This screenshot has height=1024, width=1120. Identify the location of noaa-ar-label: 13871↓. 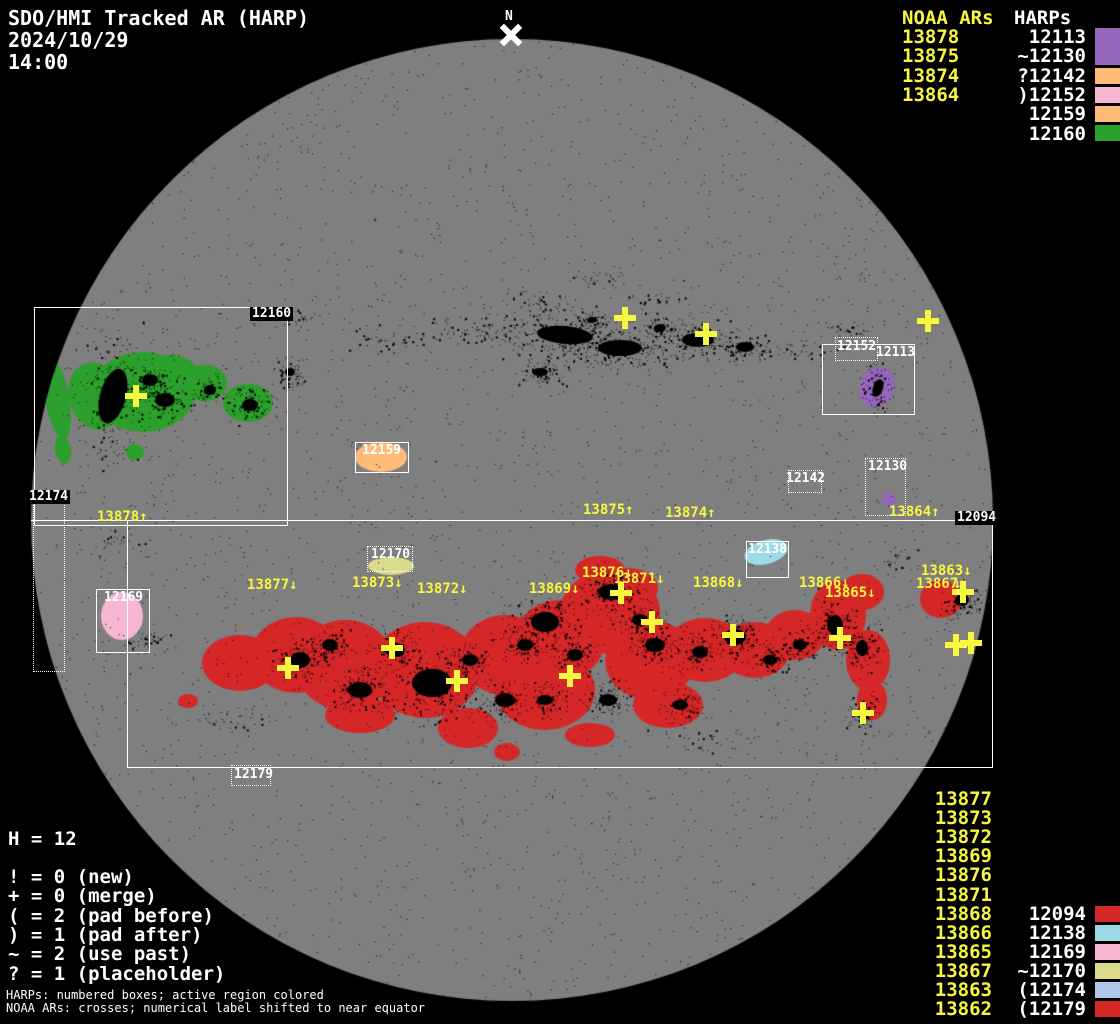
(639, 579).